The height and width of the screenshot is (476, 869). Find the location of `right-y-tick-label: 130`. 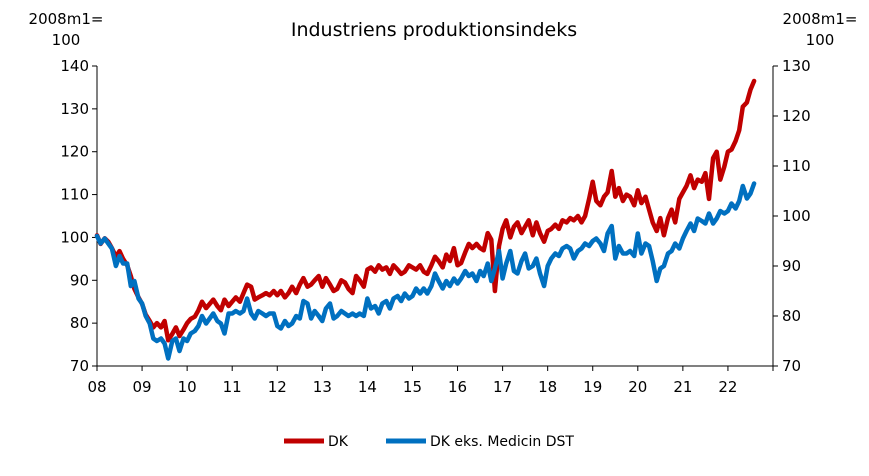

right-y-tick-label: 130 is located at coordinates (796, 66).